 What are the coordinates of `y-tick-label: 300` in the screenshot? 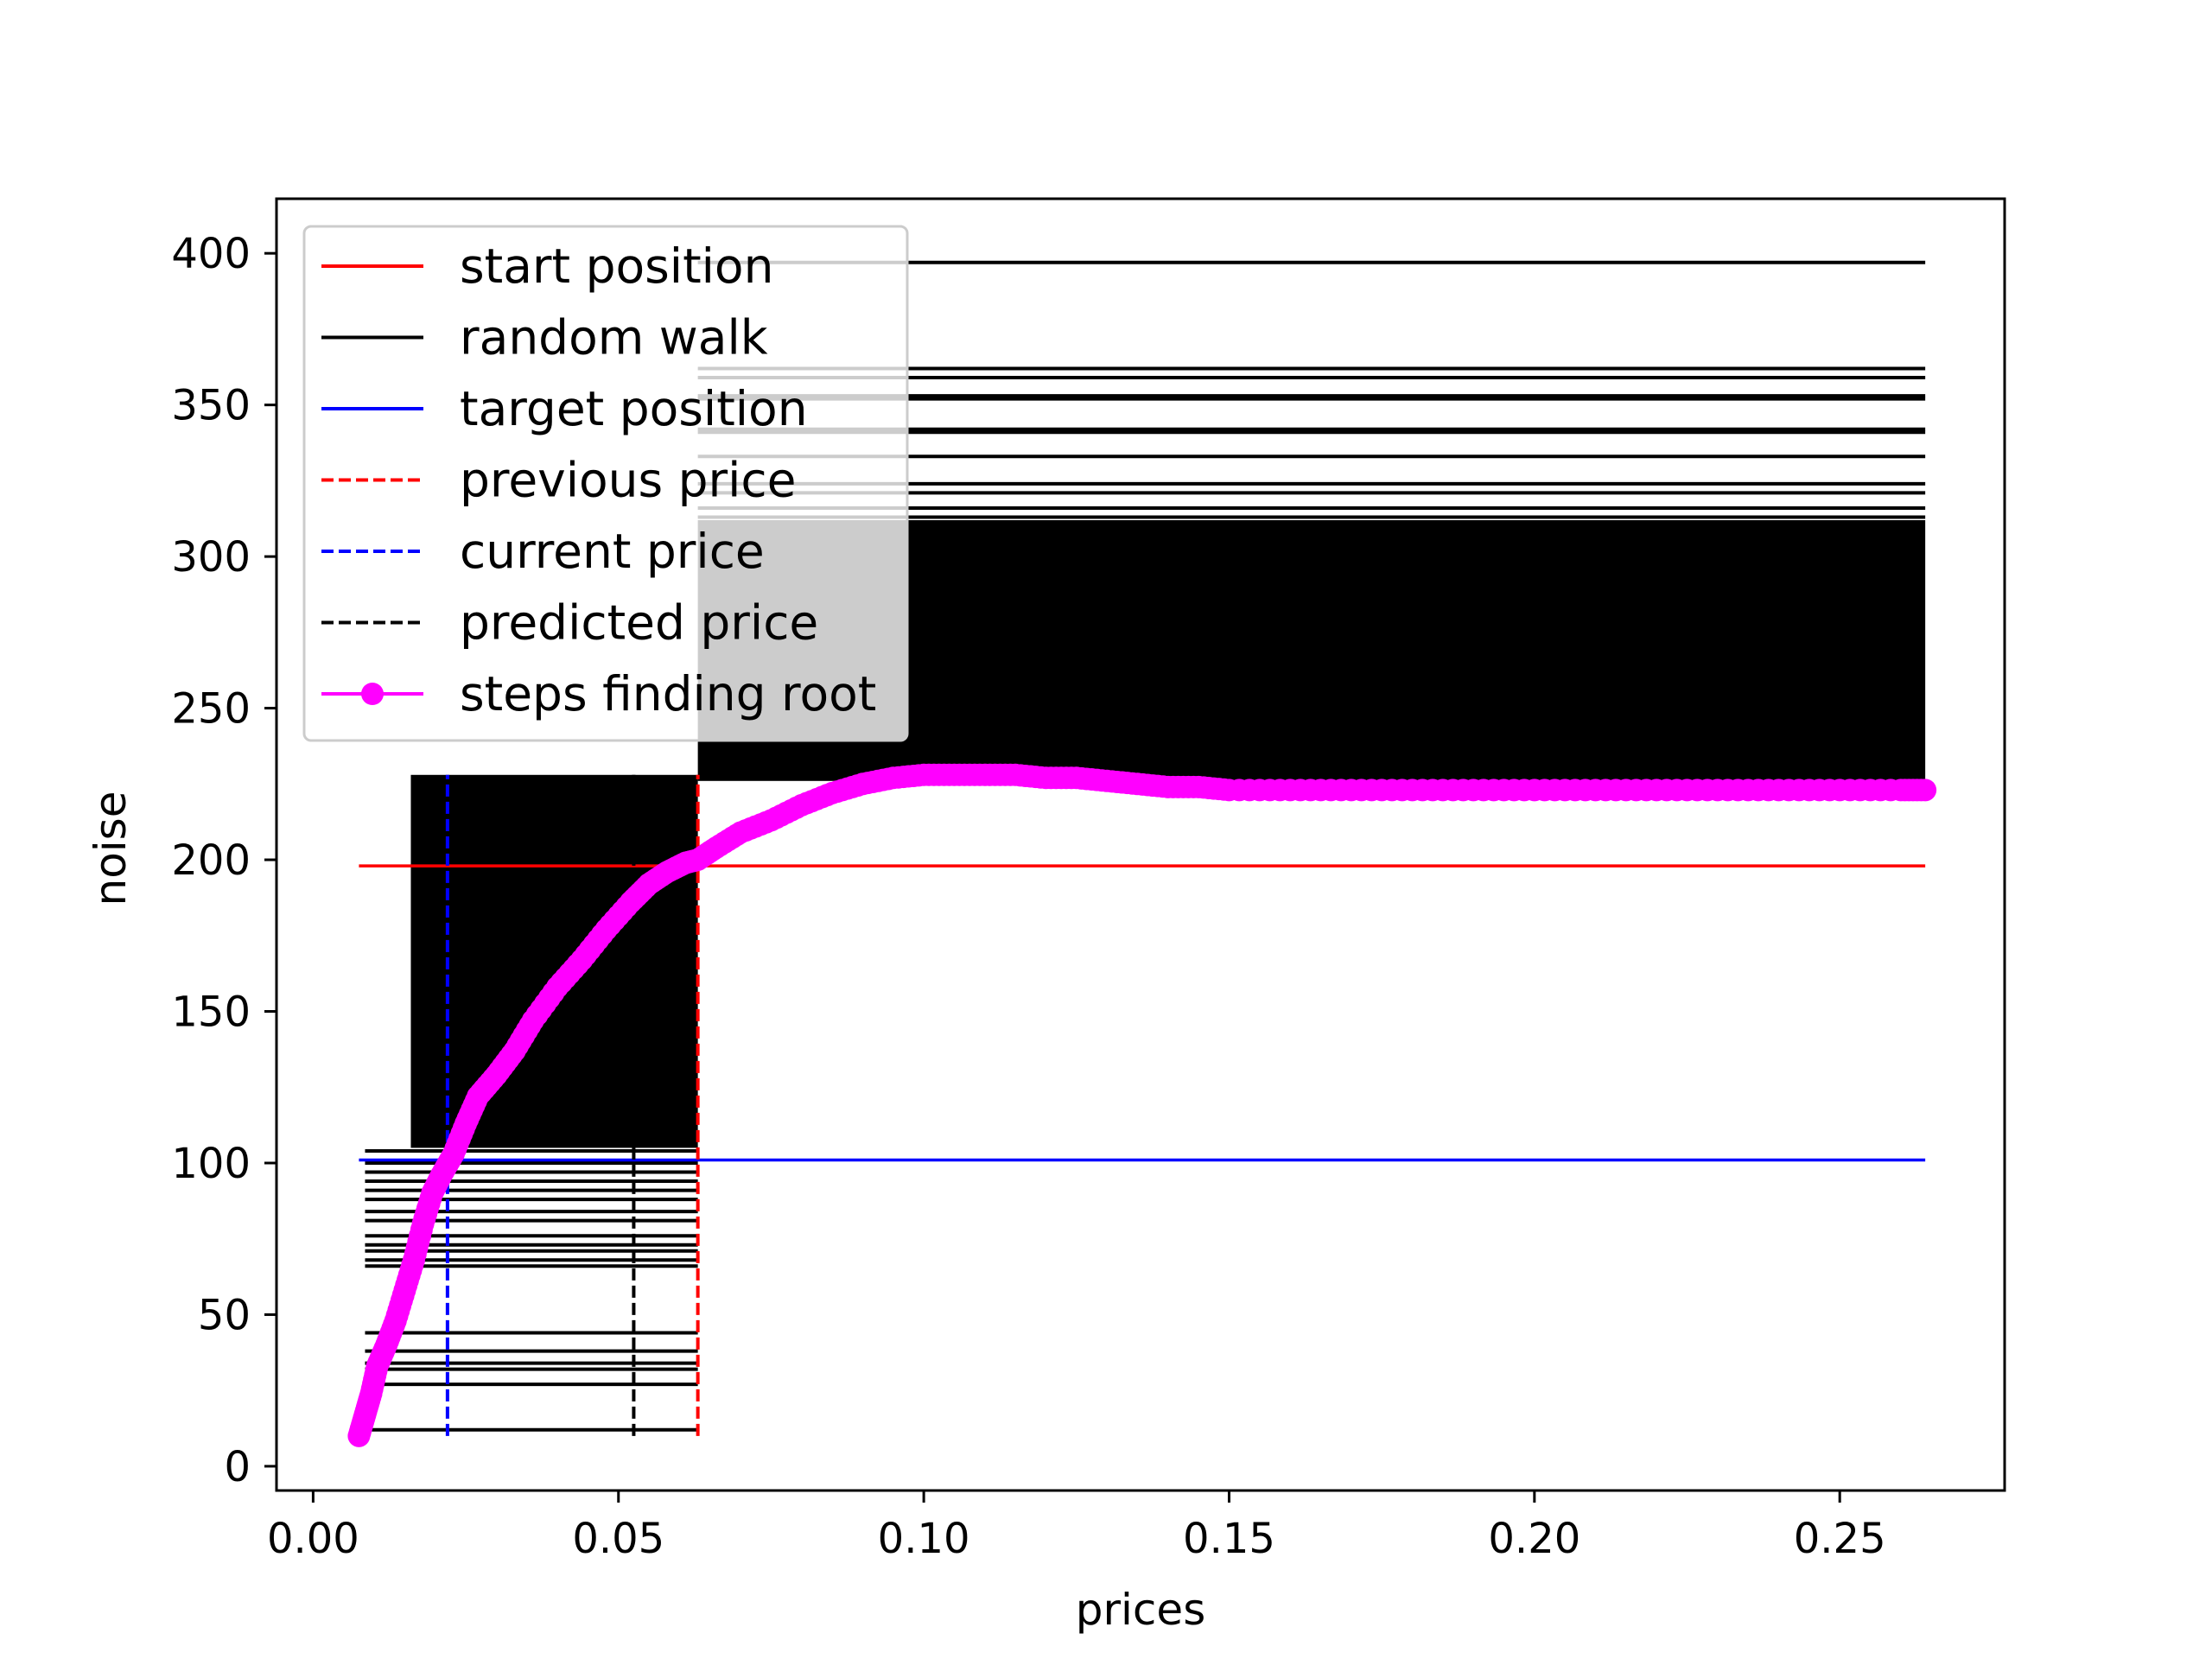 It's located at (211, 557).